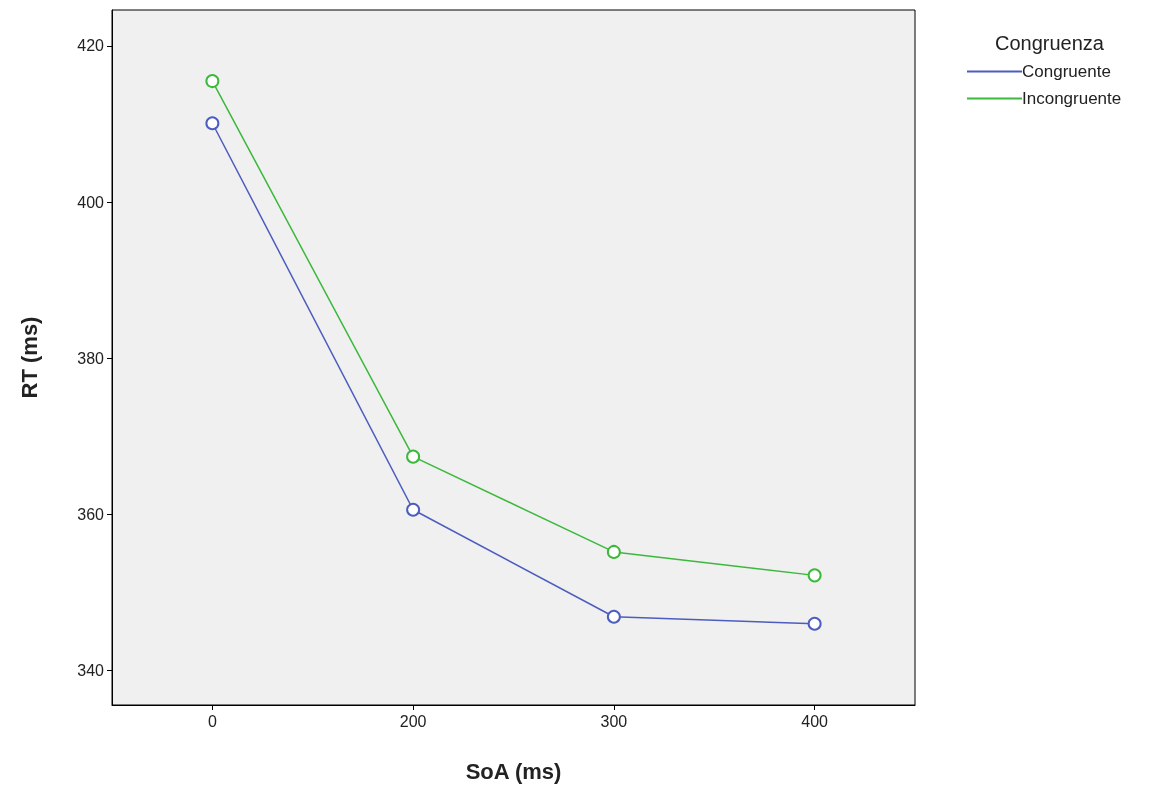 The height and width of the screenshot is (797, 1151). Describe the element at coordinates (212, 721) in the screenshot. I see `x-tick-label: 0` at that location.